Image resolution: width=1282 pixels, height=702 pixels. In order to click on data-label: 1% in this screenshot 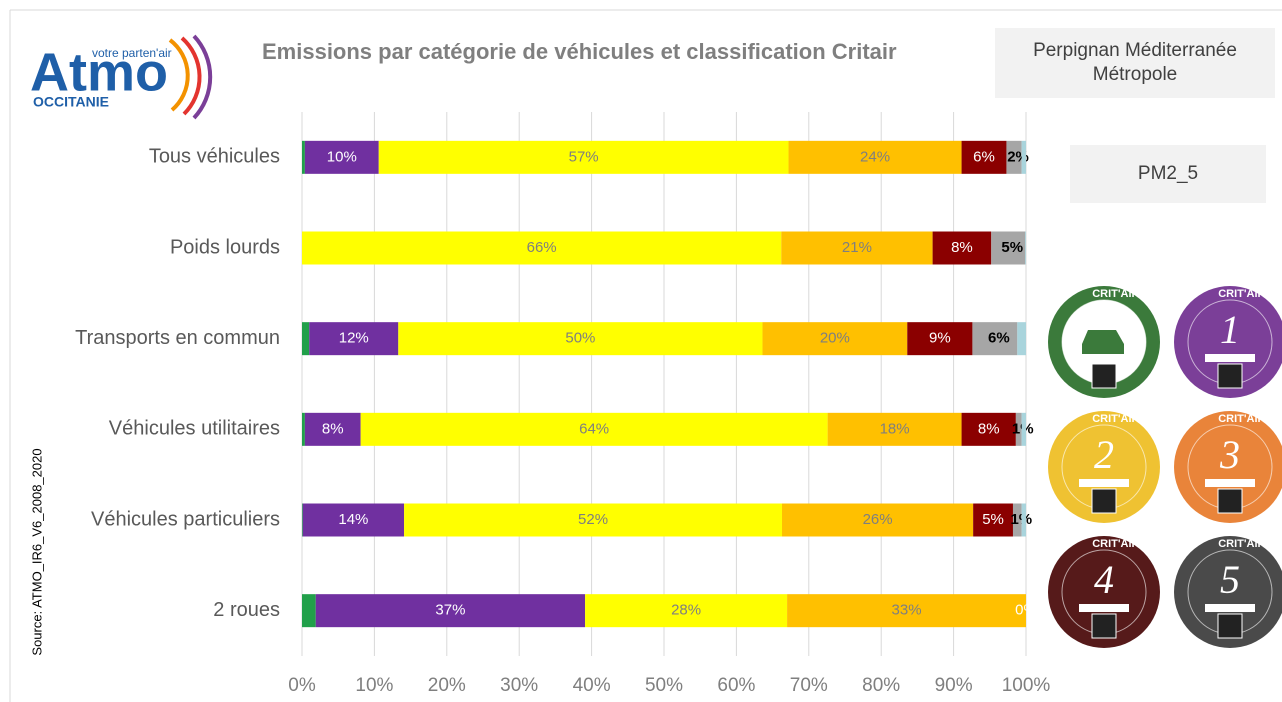, I will do `click(1021, 519)`.